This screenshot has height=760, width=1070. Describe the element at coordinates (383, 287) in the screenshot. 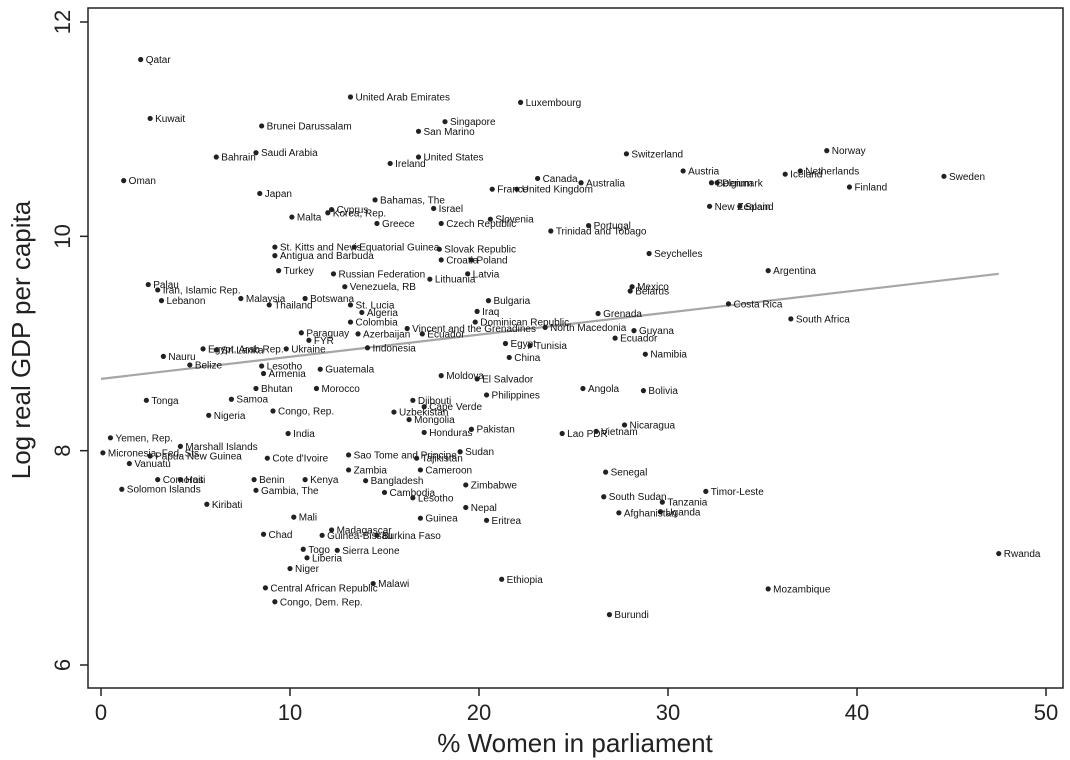

I see `point-label: Venezuela, RB` at that location.